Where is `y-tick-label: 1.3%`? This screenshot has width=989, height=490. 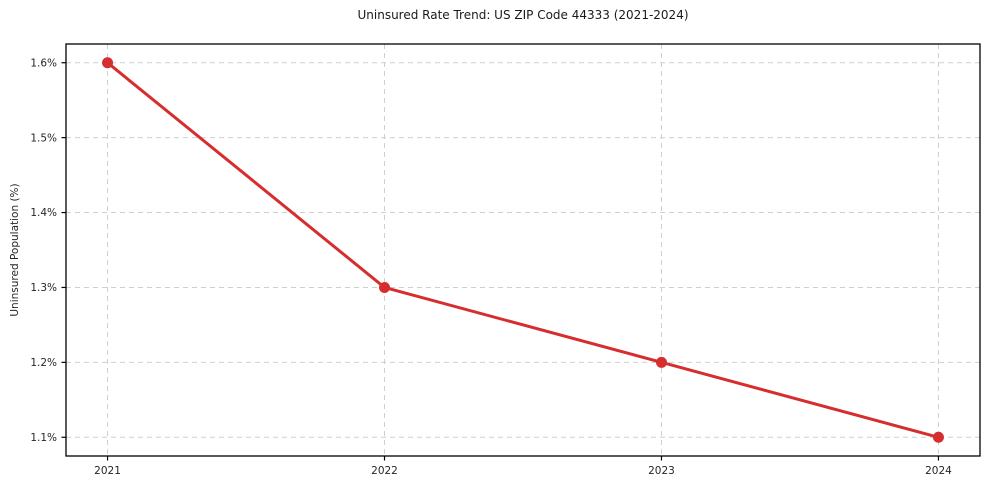
y-tick-label: 1.3% is located at coordinates (43, 288).